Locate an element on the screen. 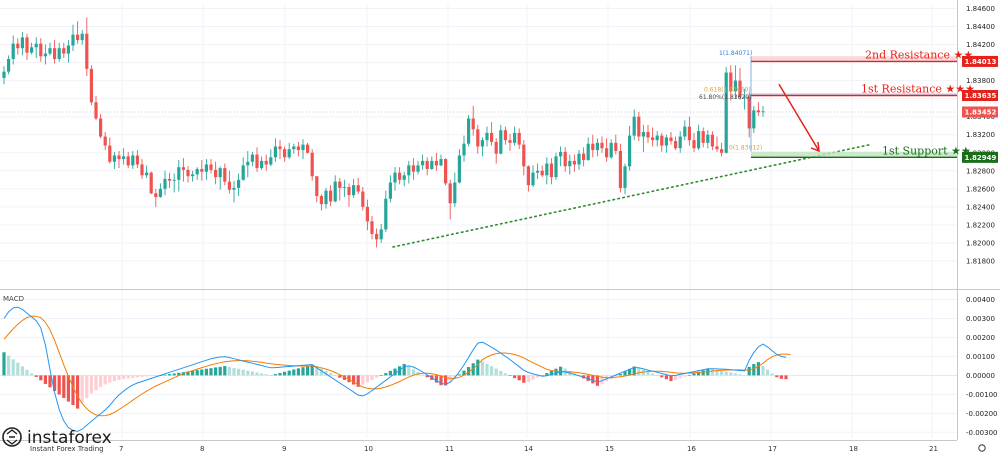 Image resolution: width=1000 pixels, height=454 pixels. price-axis-label: 1.81800 is located at coordinates (980, 261).